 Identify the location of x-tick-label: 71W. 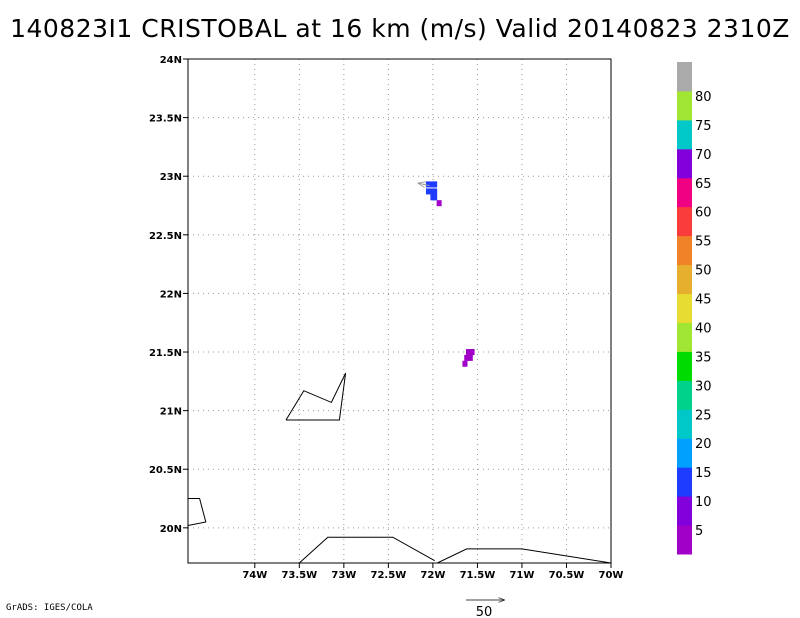
(521, 575).